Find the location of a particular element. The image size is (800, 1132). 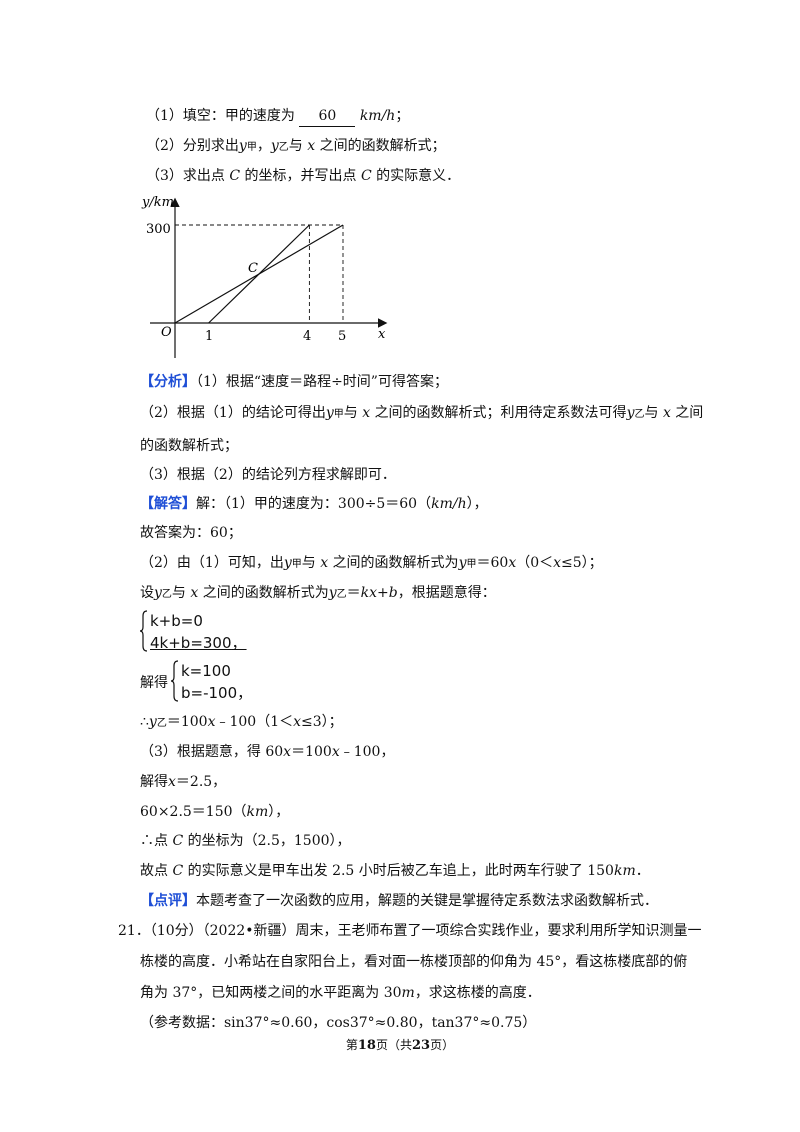

answer-tag: 【解答】 is located at coordinates (168, 504).